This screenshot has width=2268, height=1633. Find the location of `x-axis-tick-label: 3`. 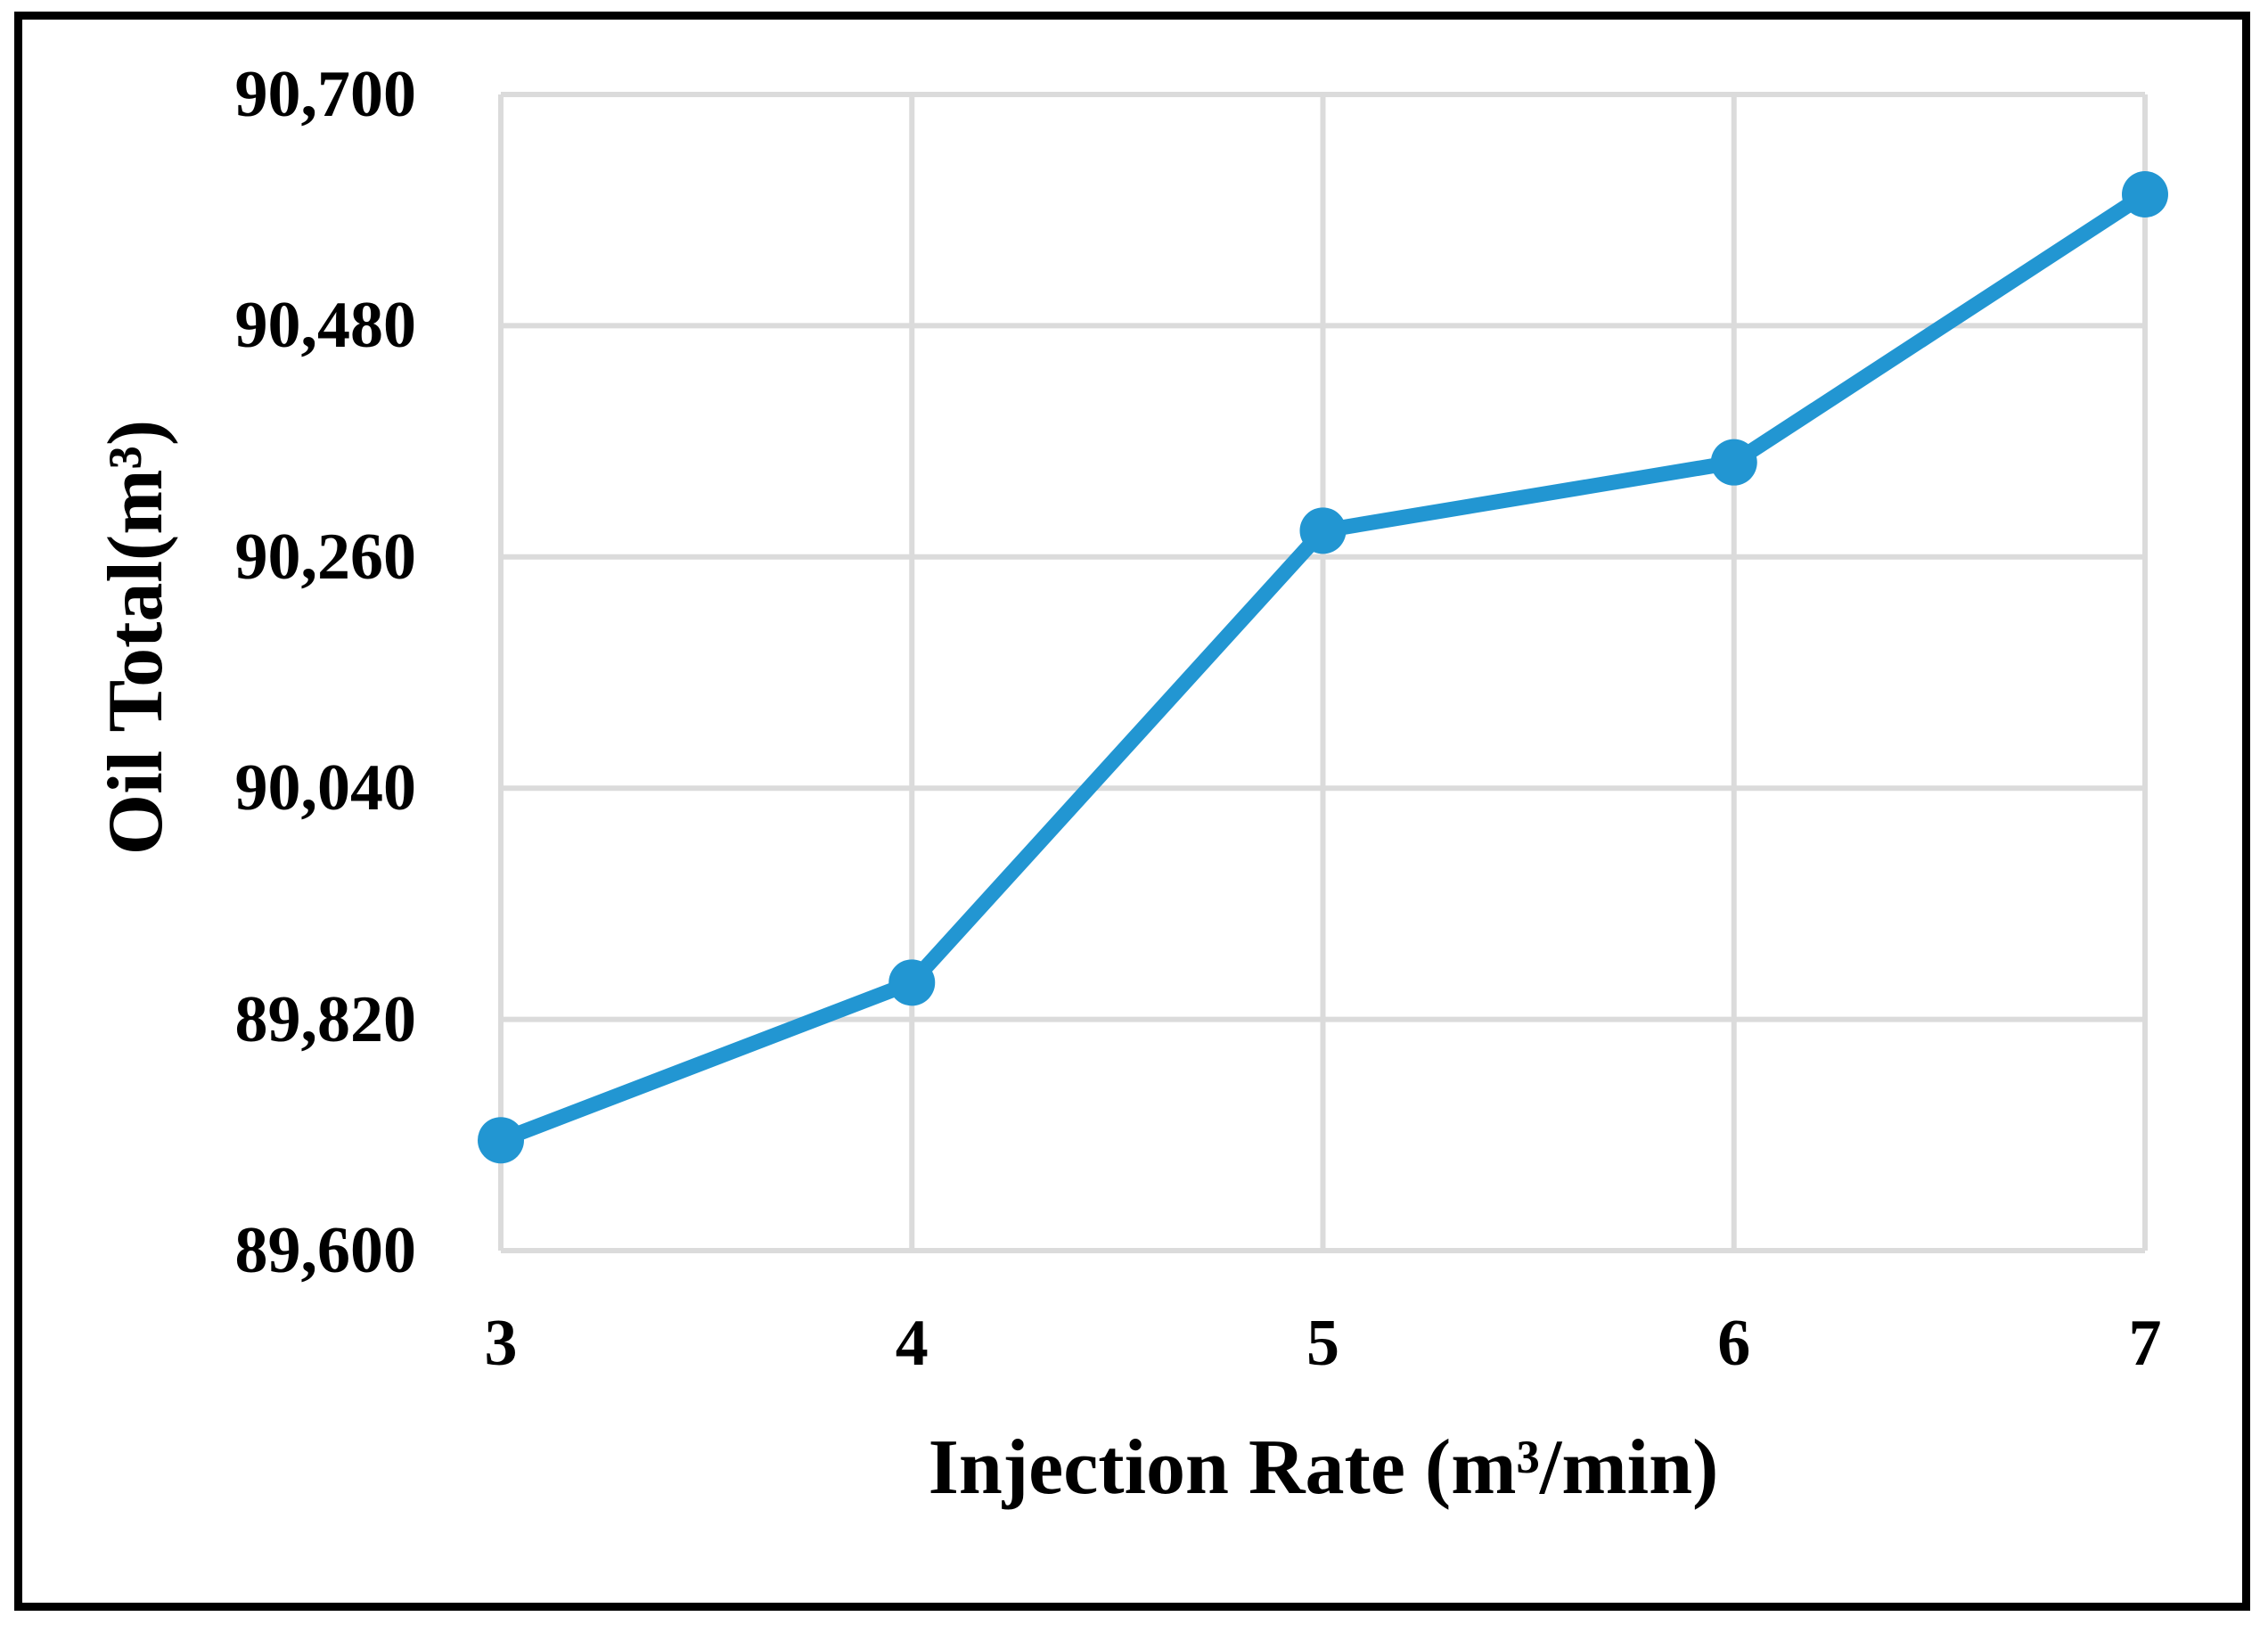

x-axis-tick-label: 3 is located at coordinates (501, 1343).